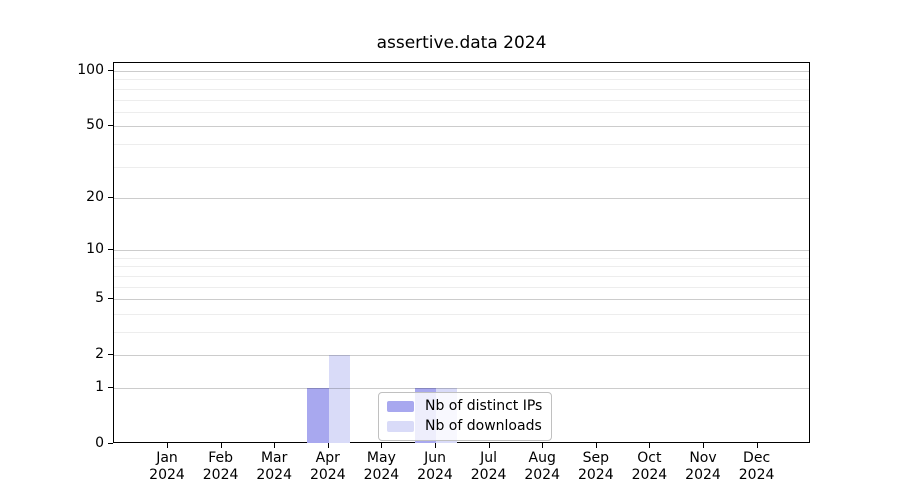 This screenshot has width=900, height=500. What do you see at coordinates (99, 387) in the screenshot?
I see `y-tick-label: 1` at bounding box center [99, 387].